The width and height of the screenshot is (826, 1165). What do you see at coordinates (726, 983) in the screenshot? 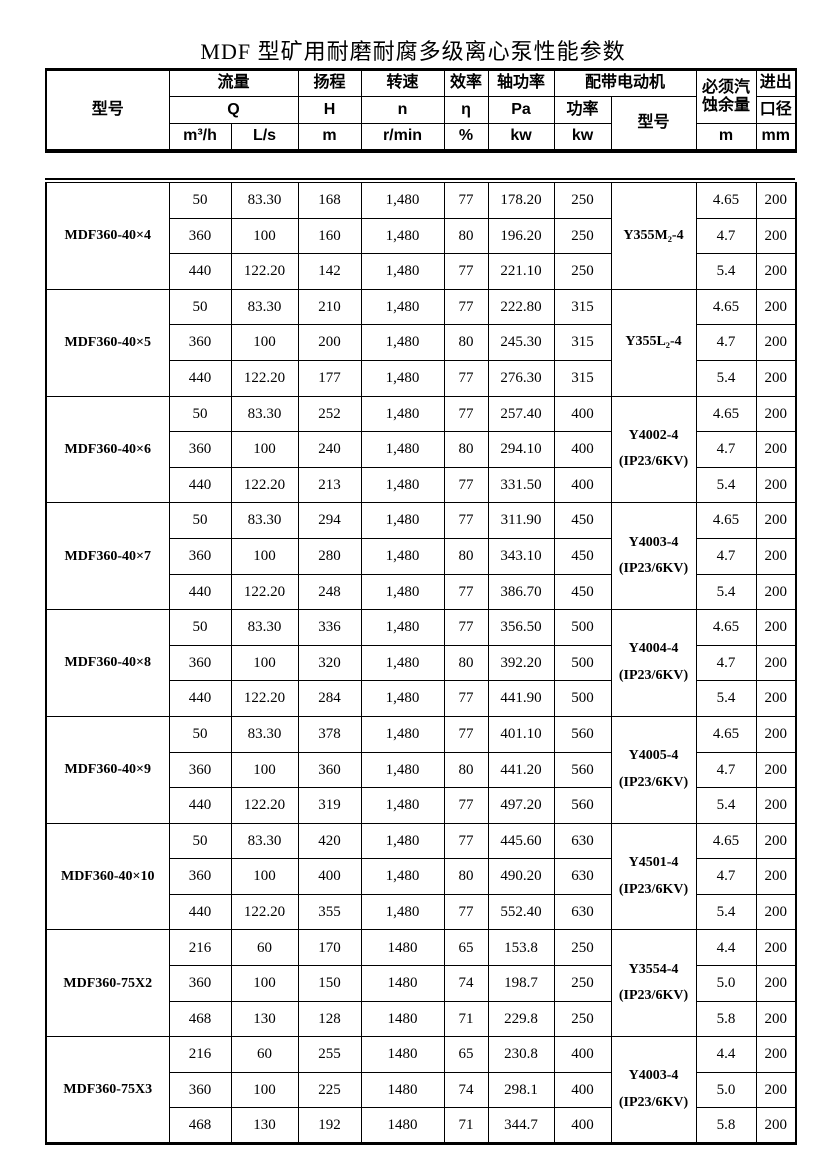
I see `cell-npsh: 5.0` at bounding box center [726, 983].